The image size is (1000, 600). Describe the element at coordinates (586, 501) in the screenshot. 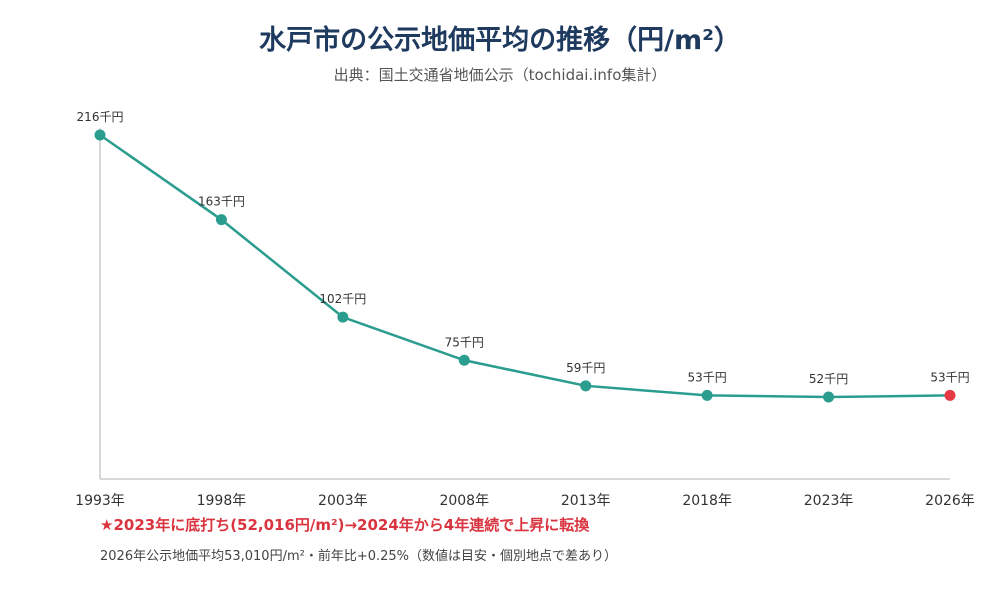

I see `x-tick-label: 2013年` at that location.